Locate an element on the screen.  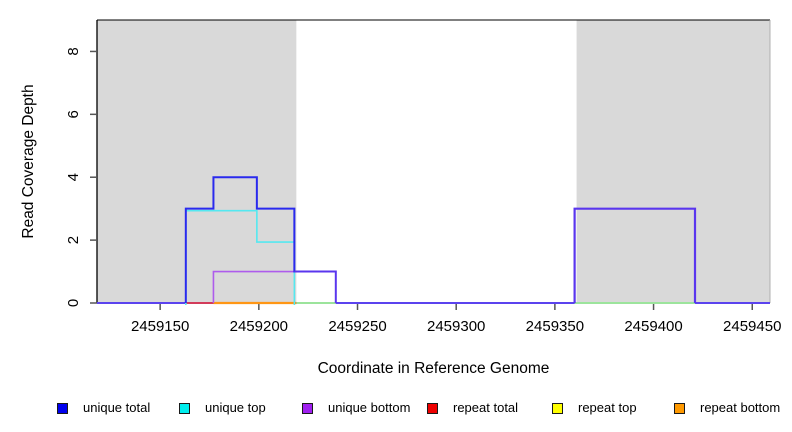
legend-label: repeat bottom is located at coordinates (740, 407).